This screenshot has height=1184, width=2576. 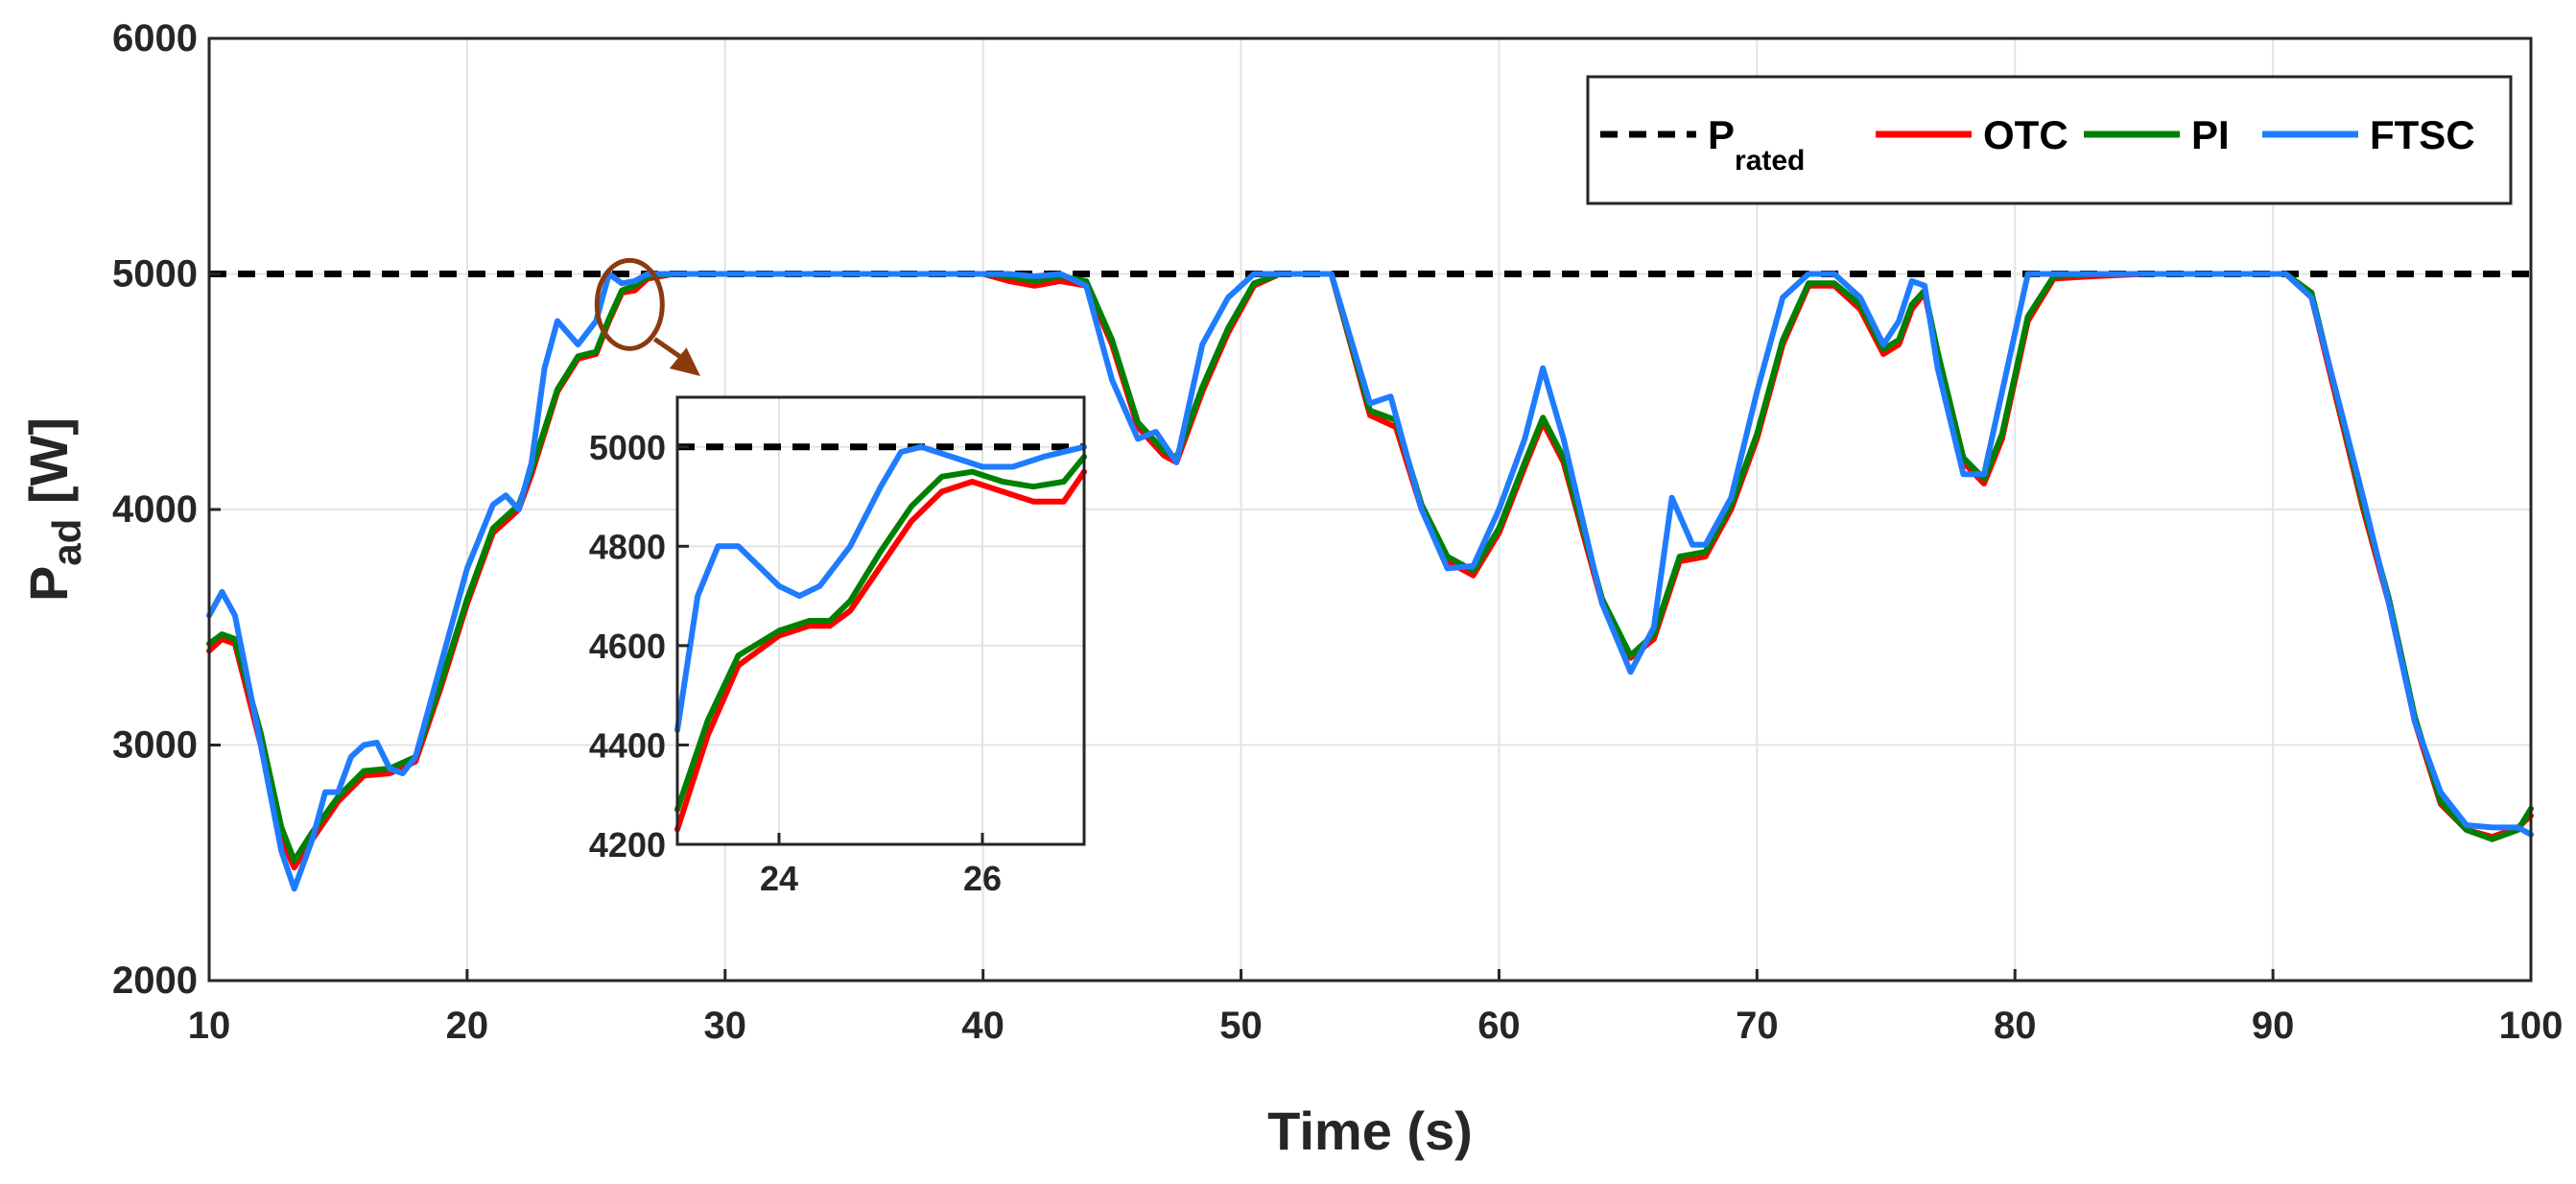 What do you see at coordinates (779, 878) in the screenshot?
I see `inset-x-tick-label: 24` at bounding box center [779, 878].